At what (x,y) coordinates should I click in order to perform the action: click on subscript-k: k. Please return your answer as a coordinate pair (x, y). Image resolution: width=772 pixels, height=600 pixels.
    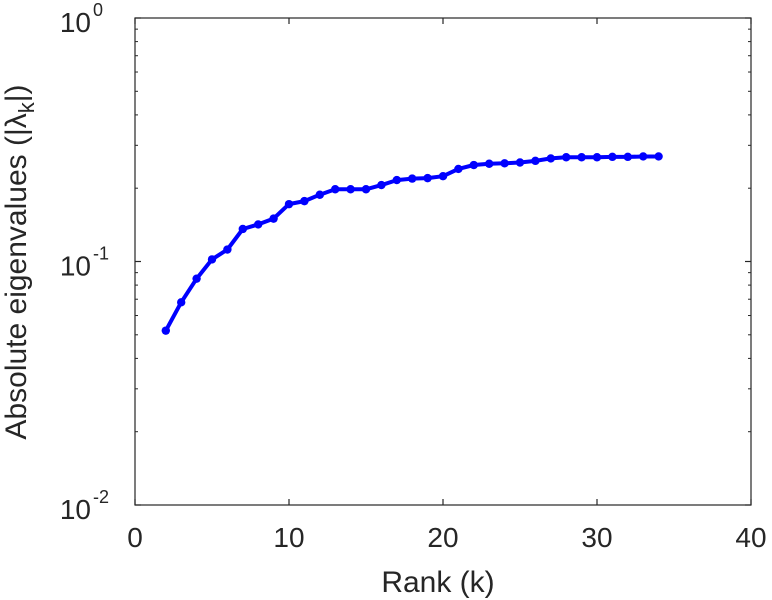
    Looking at the image, I should click on (26, 107).